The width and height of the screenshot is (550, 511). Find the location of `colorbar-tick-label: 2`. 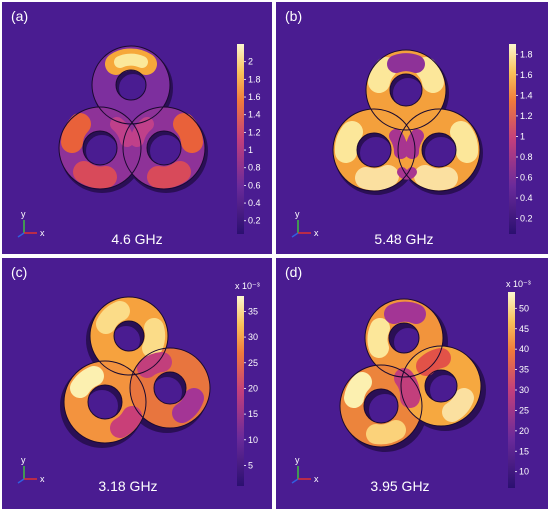

colorbar-tick-label: 2 is located at coordinates (250, 62).